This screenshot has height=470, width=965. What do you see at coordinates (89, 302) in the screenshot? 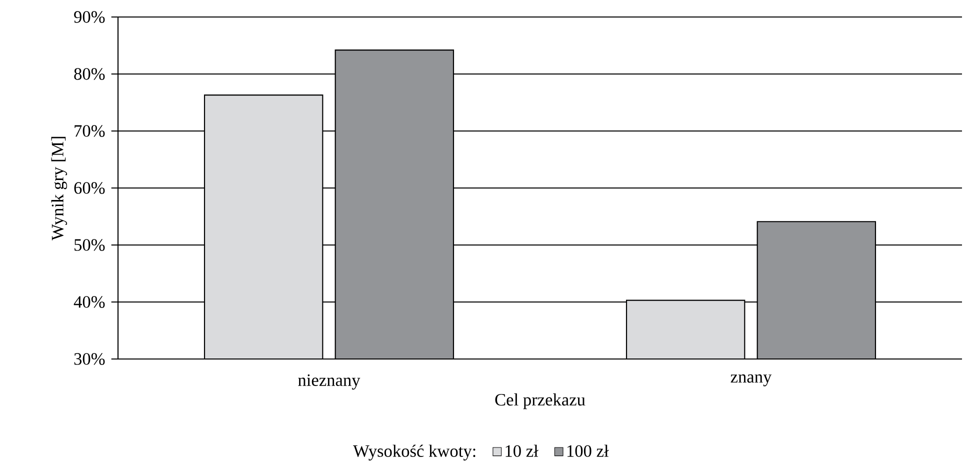
I see `y-tick-label: 40%` at bounding box center [89, 302].